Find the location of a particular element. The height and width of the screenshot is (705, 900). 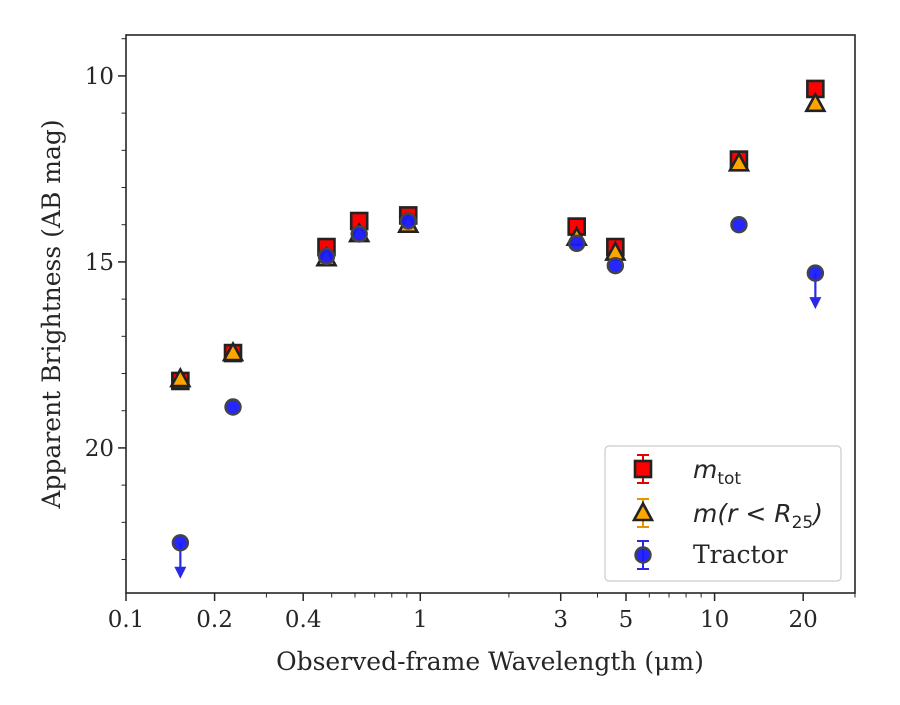

x-tick-label: 3 is located at coordinates (560, 620).